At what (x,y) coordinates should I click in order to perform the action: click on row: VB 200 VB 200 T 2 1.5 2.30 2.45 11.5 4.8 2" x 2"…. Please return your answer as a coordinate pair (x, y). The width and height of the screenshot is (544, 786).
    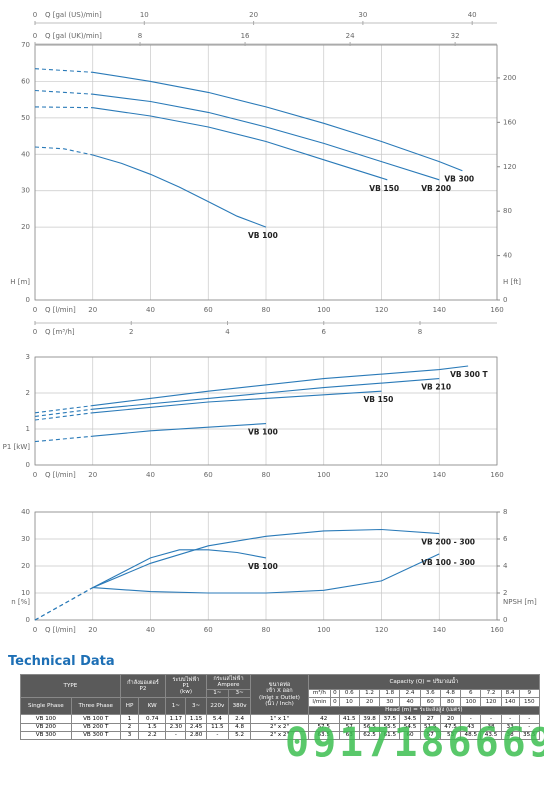
    Looking at the image, I should click on (280, 727).